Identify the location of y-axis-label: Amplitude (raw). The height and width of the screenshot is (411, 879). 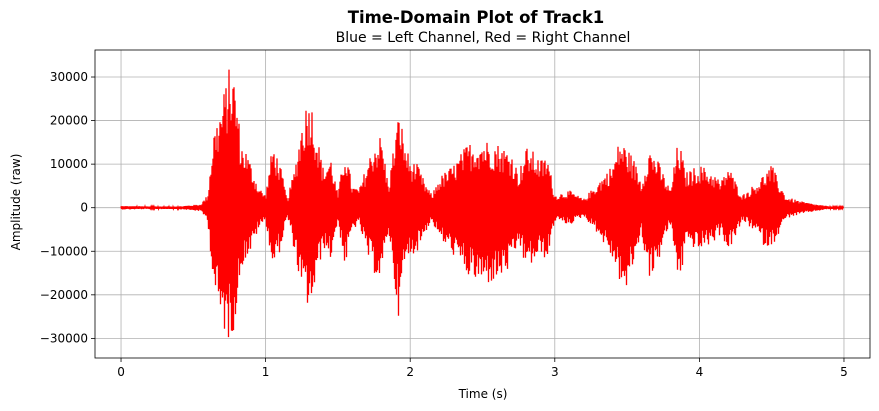
(16, 202).